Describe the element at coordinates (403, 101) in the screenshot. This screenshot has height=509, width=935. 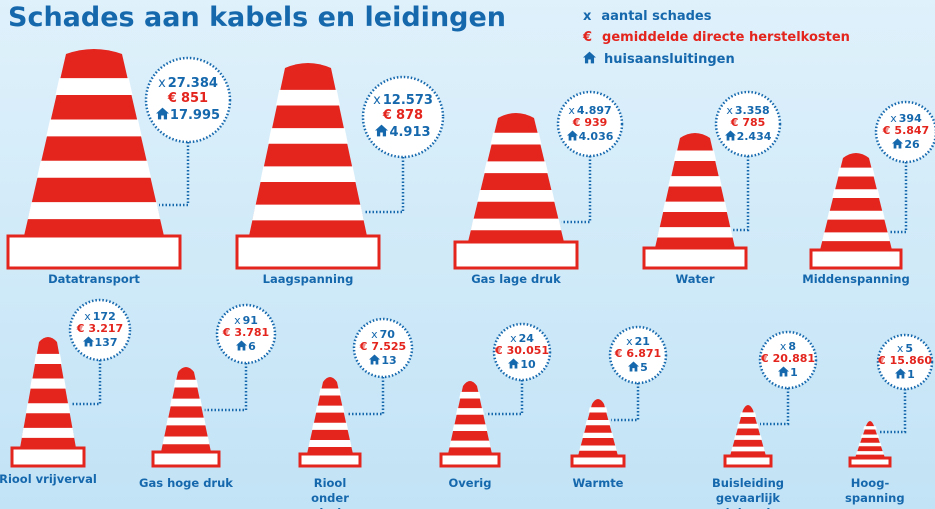
I see `count-line: x 12.573` at that location.